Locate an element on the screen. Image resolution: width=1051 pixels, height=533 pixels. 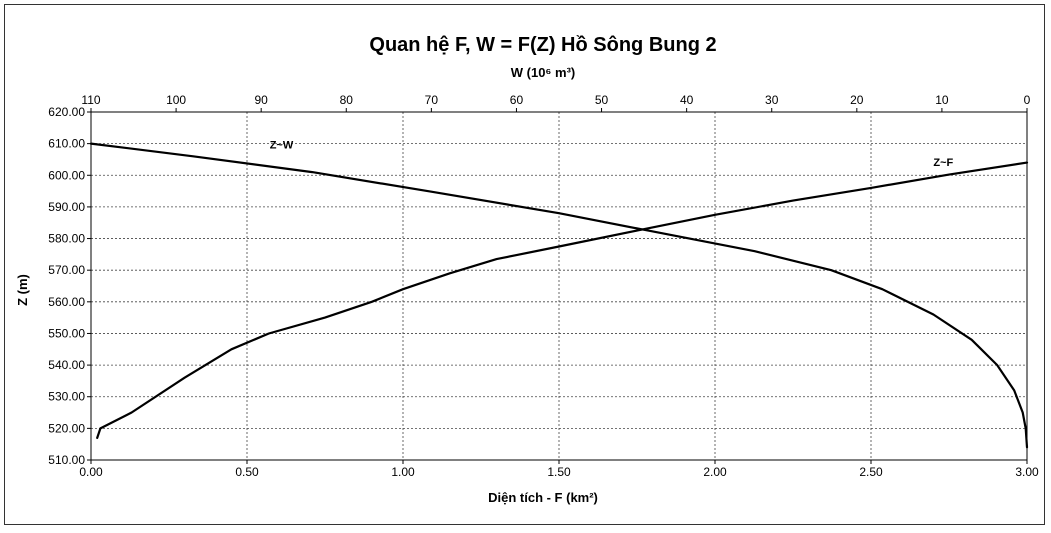
x2-tick-label: 70 is located at coordinates (432, 100).